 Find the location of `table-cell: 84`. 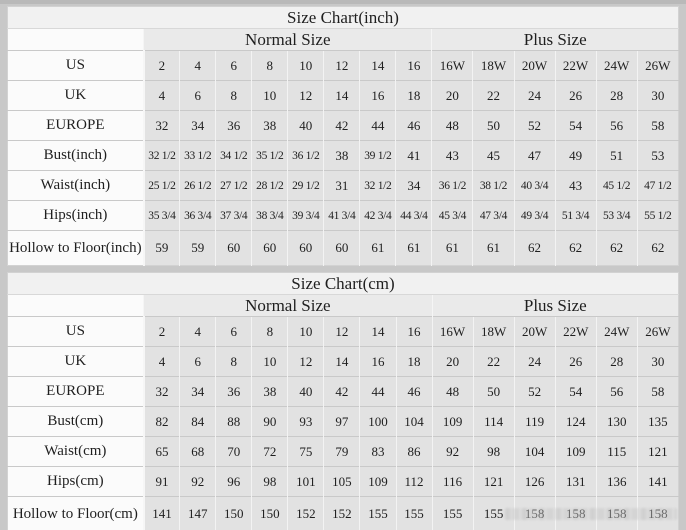

table-cell: 84 is located at coordinates (197, 421).